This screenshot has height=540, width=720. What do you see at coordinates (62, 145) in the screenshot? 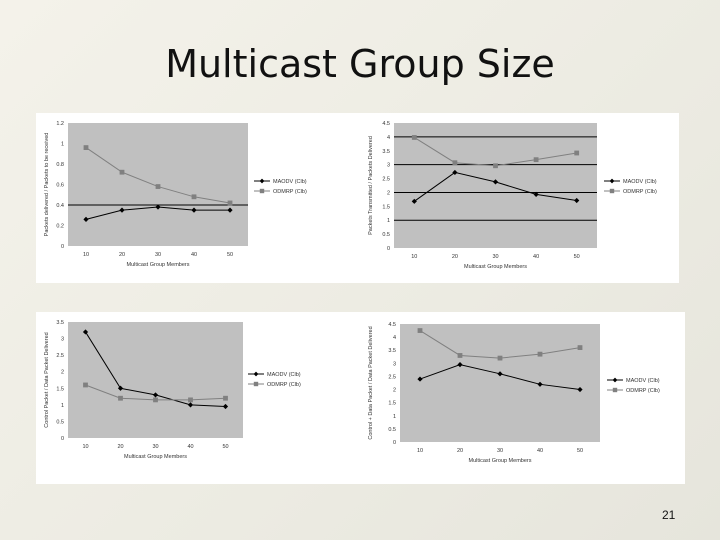
I see `y-tick-label: 1` at bounding box center [62, 145].